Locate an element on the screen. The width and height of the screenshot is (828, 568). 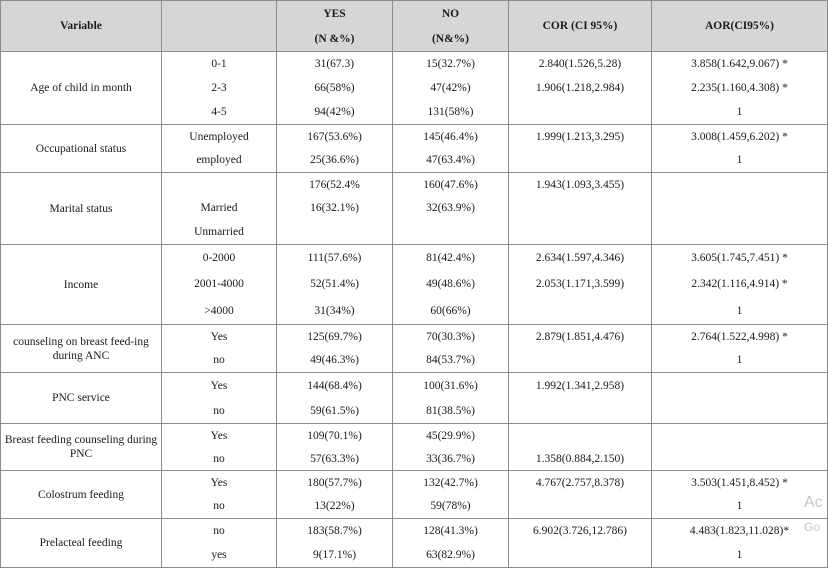
header-no-line2: (N&%) is located at coordinates (450, 38).